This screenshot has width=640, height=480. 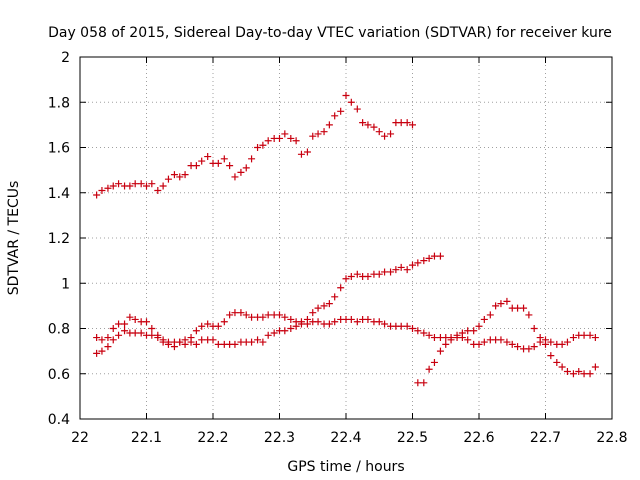 What do you see at coordinates (345, 438) in the screenshot?
I see `x-tick-label: 22.4` at bounding box center [345, 438].